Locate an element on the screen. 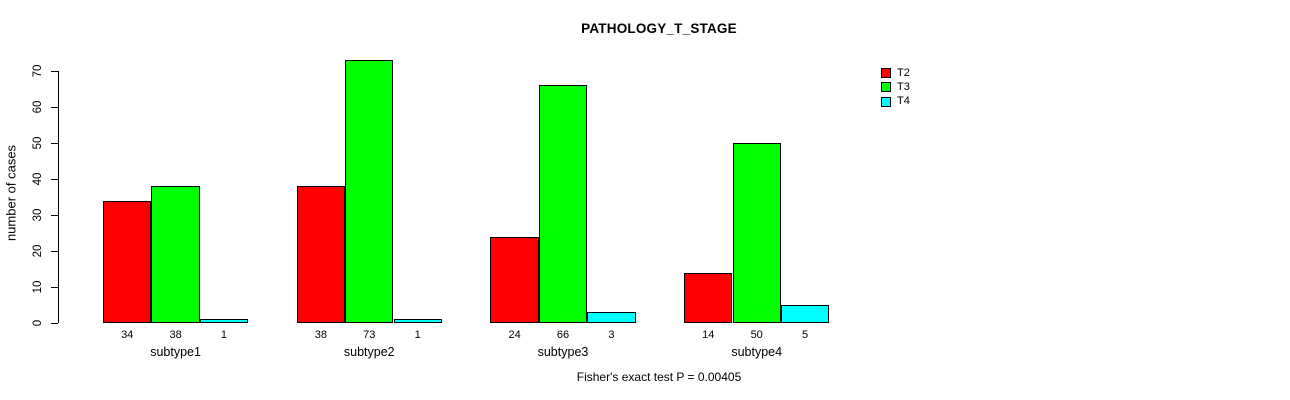  category-label-subtype2: subtype2 is located at coordinates (369, 352).